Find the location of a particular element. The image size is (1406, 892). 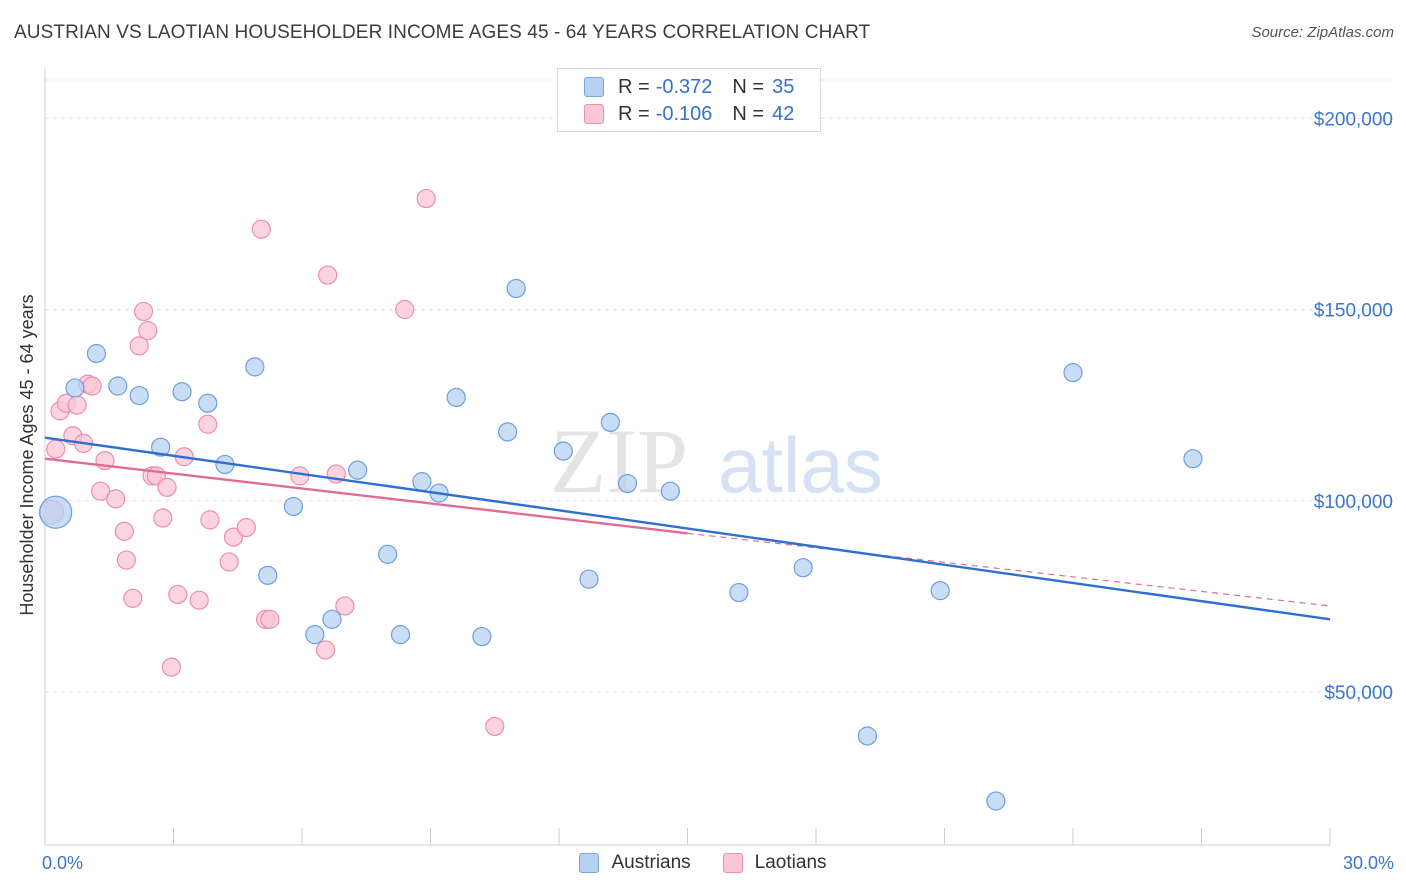

r-value: -0.372 is located at coordinates (684, 86).